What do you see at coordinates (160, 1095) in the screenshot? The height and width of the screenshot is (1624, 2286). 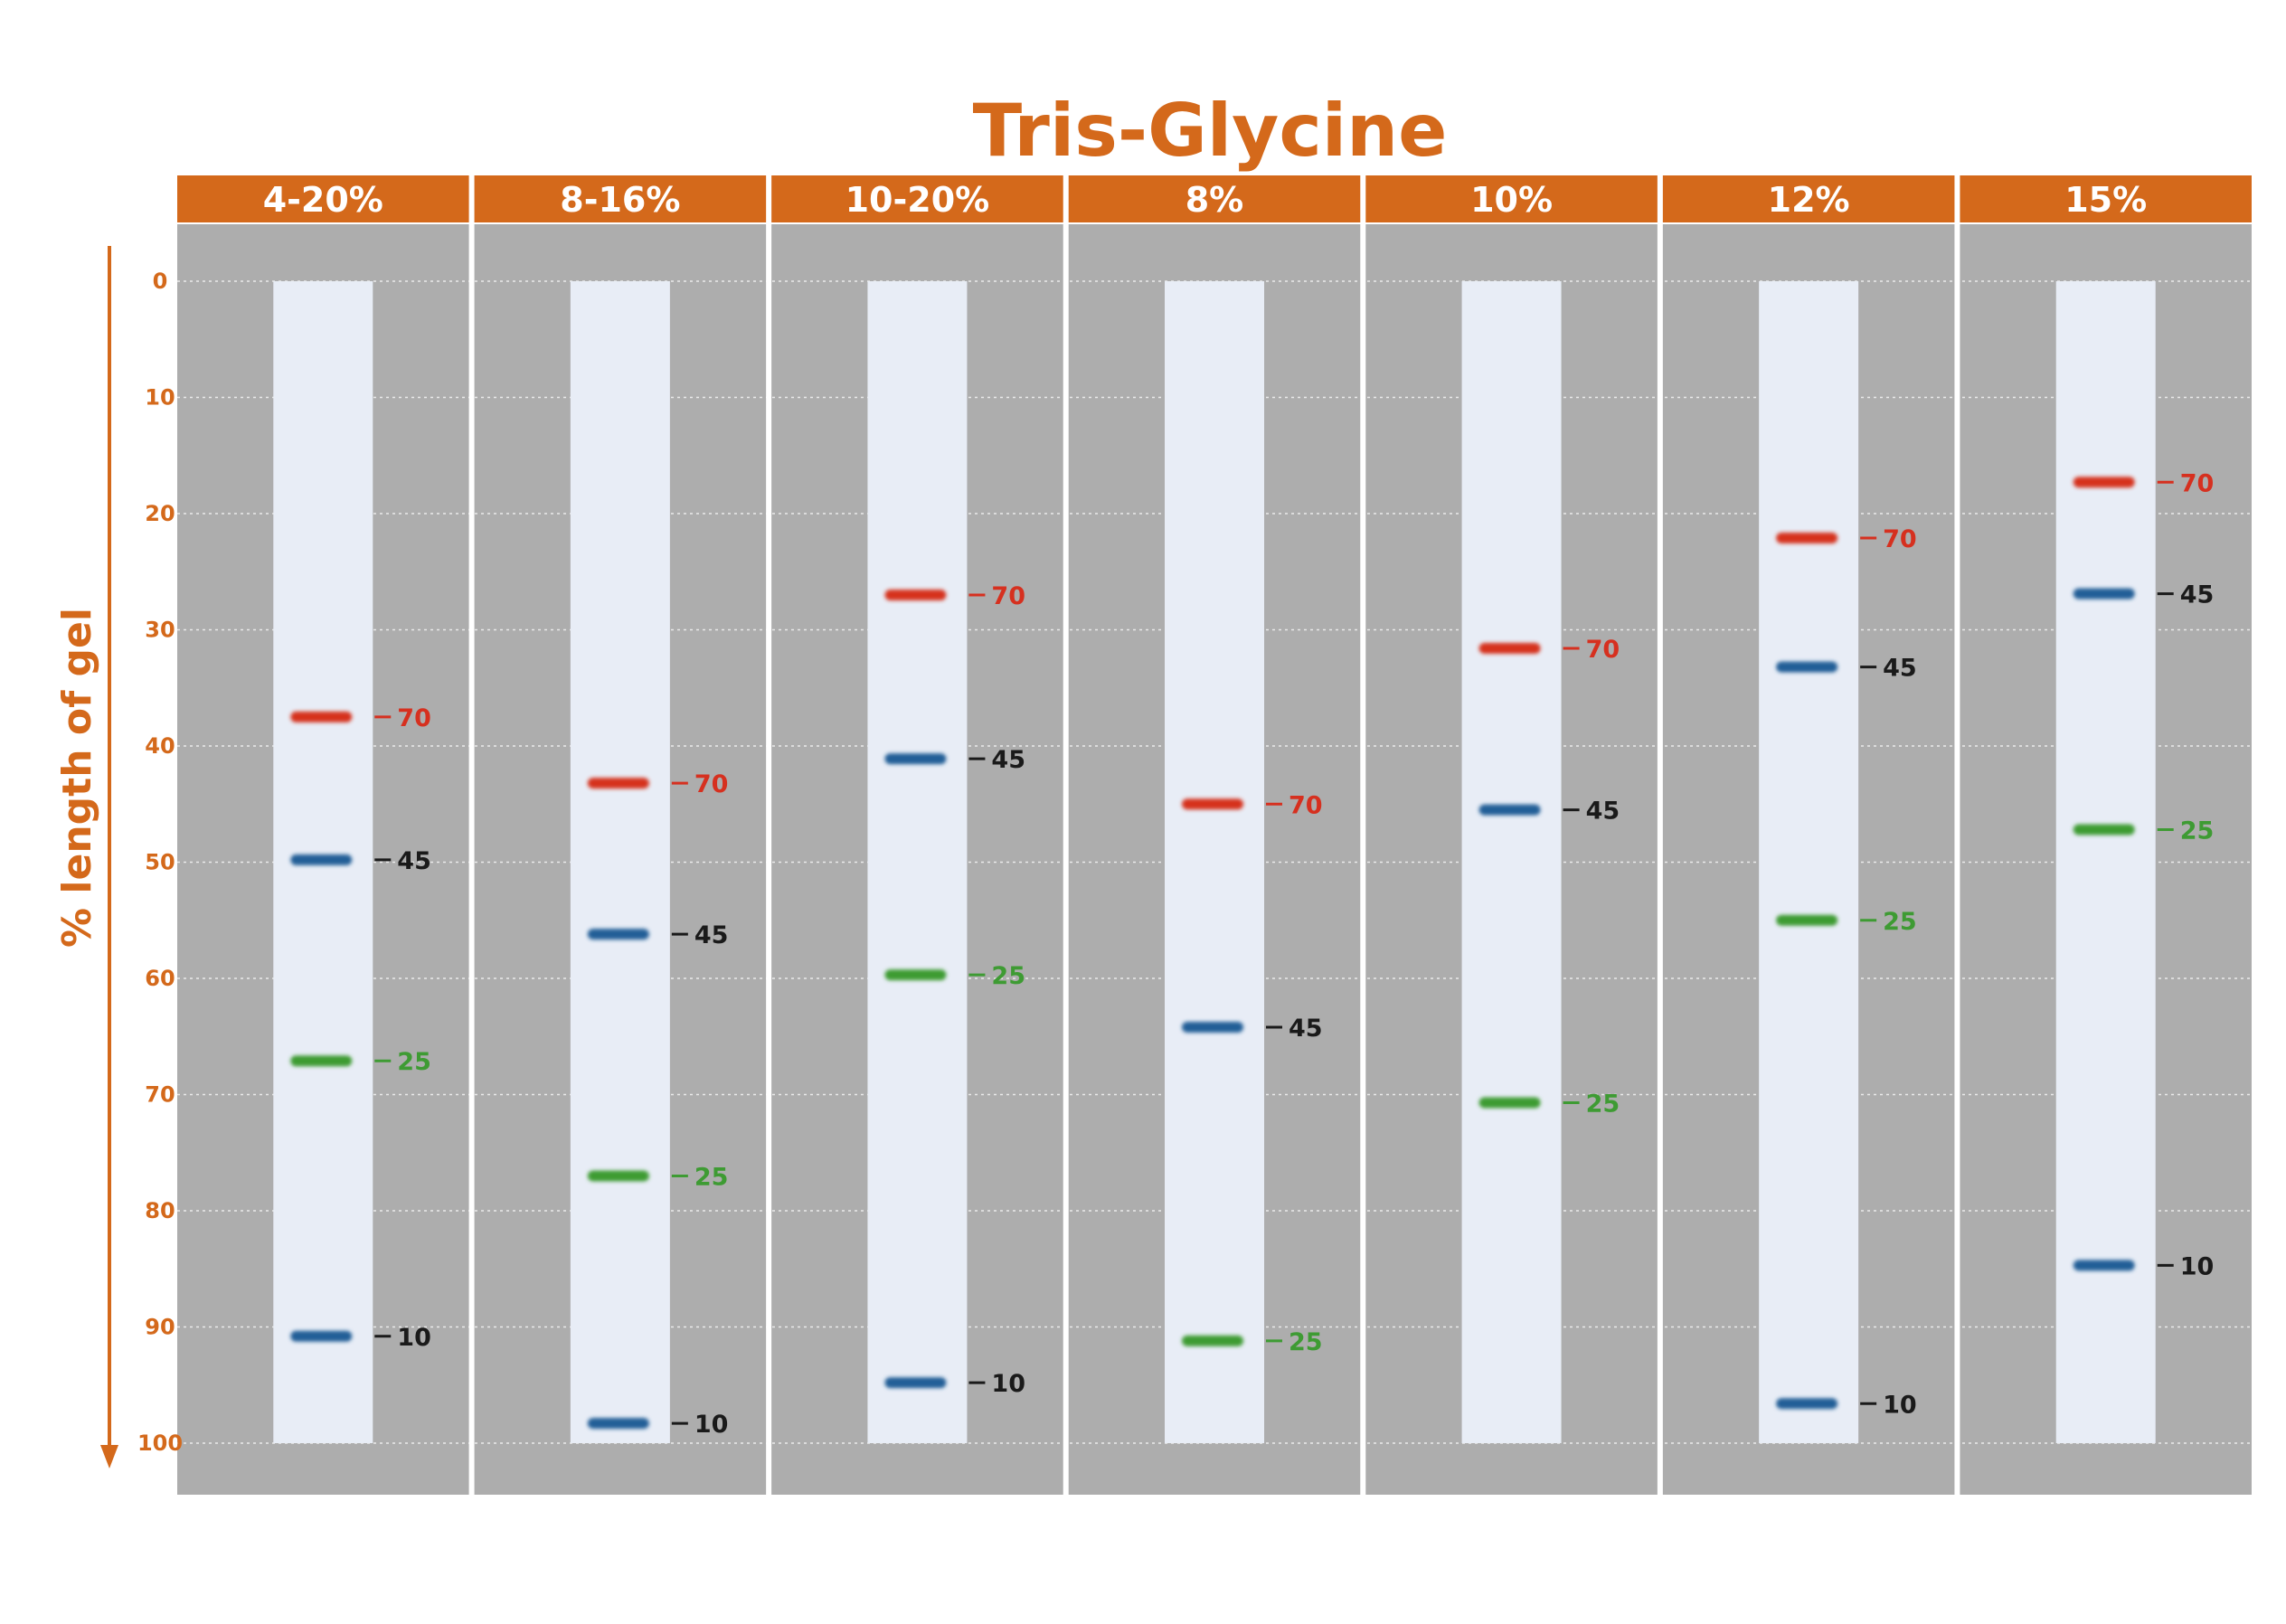 I see `y-tick-label: 70` at bounding box center [160, 1095].